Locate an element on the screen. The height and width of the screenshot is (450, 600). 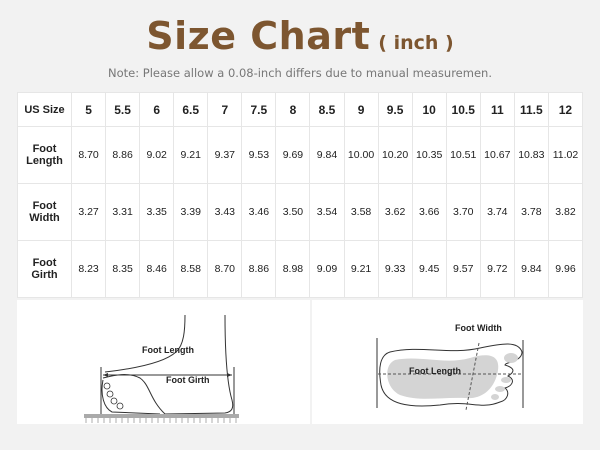
value-cell: 8.98 is located at coordinates (293, 269).